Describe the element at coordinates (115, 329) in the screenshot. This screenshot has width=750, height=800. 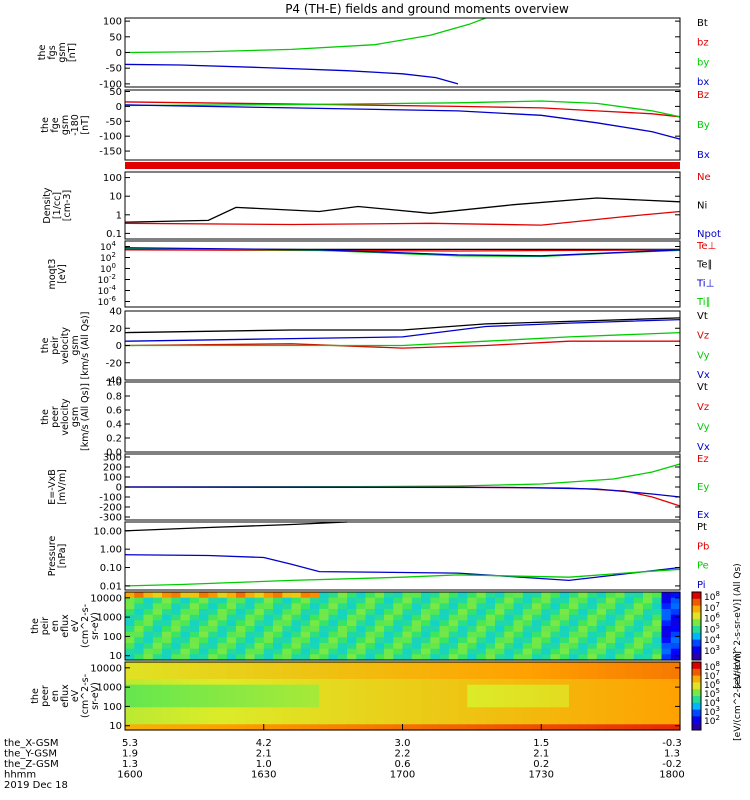
I see `panel-5-tick-label: 20` at that location.